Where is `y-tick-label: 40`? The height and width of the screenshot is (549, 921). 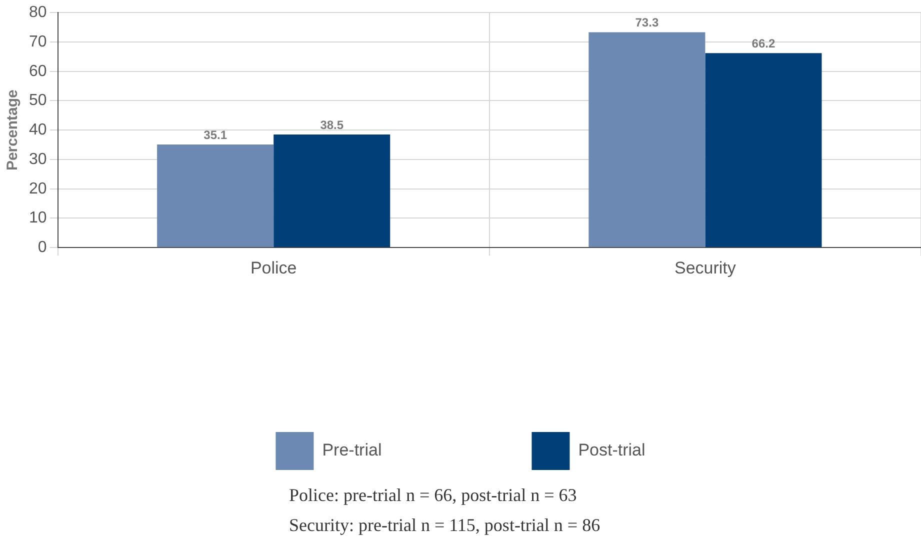
y-tick-label: 40 is located at coordinates (38, 130).